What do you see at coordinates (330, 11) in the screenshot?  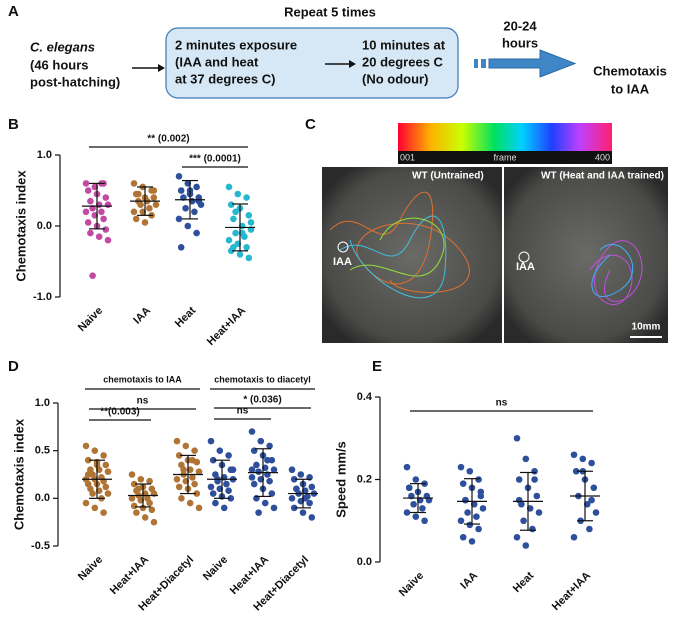 I see `repeat-label: Repeat 5 times` at bounding box center [330, 11].